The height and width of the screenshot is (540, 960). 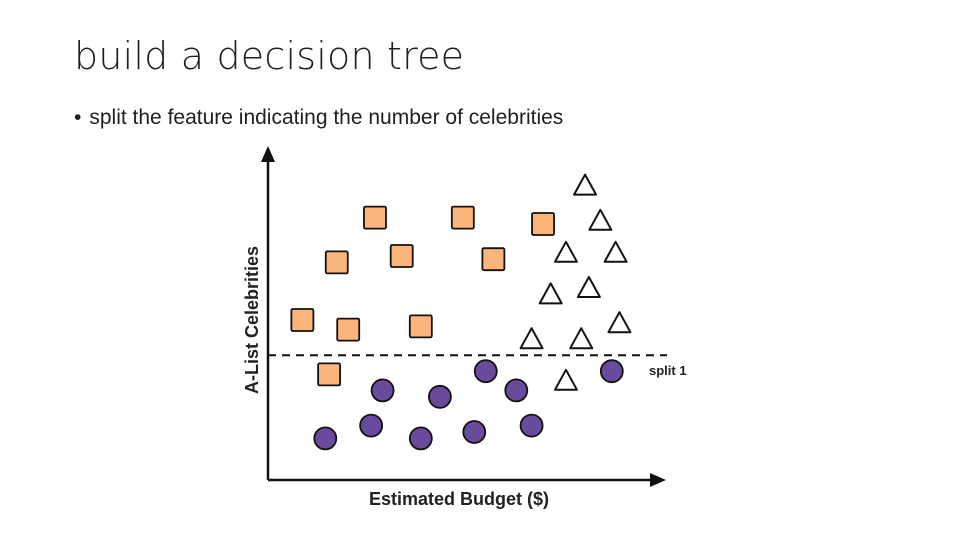 What do you see at coordinates (252, 320) in the screenshot?
I see `y-axis-label: A-List Celebrities` at bounding box center [252, 320].